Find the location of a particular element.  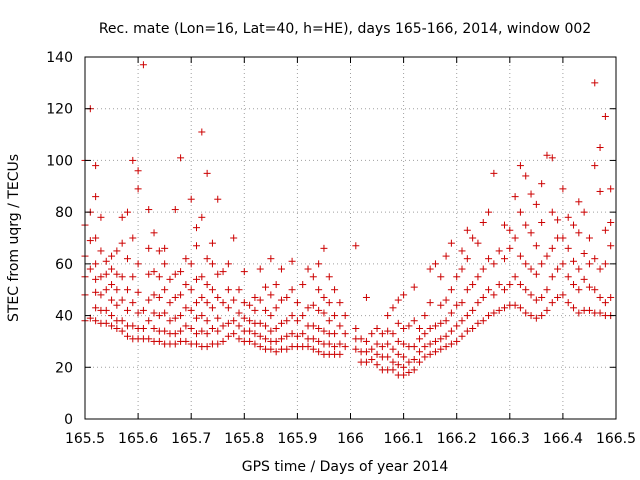

x-tick-label: 165.6 is located at coordinates (138, 439).